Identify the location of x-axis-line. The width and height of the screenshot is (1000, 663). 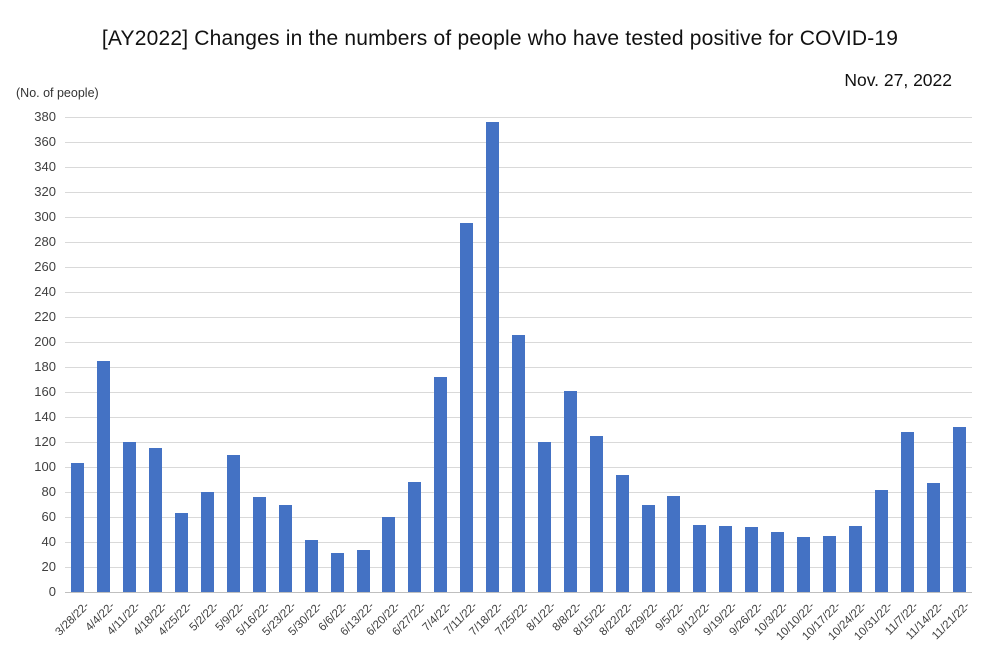
(518, 592).